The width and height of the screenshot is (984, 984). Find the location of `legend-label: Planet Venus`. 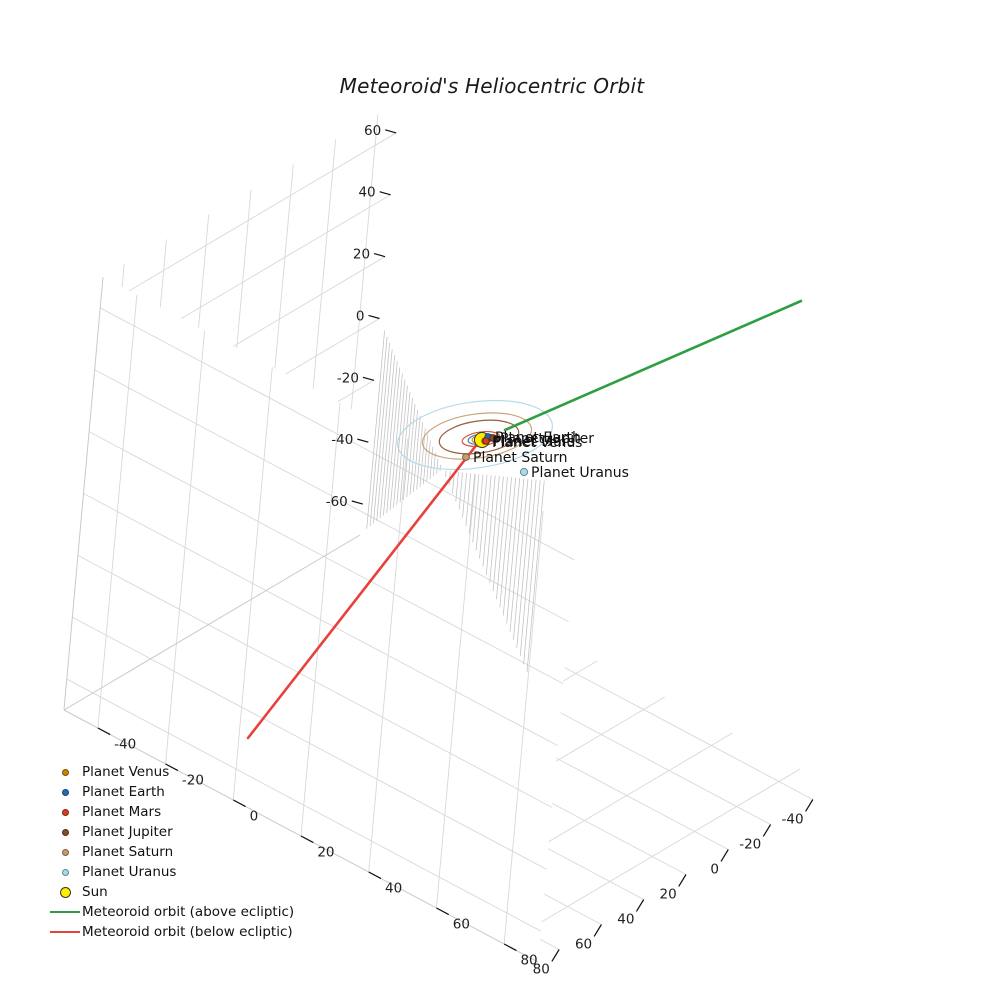

legend-label: Planet Venus is located at coordinates (126, 772).